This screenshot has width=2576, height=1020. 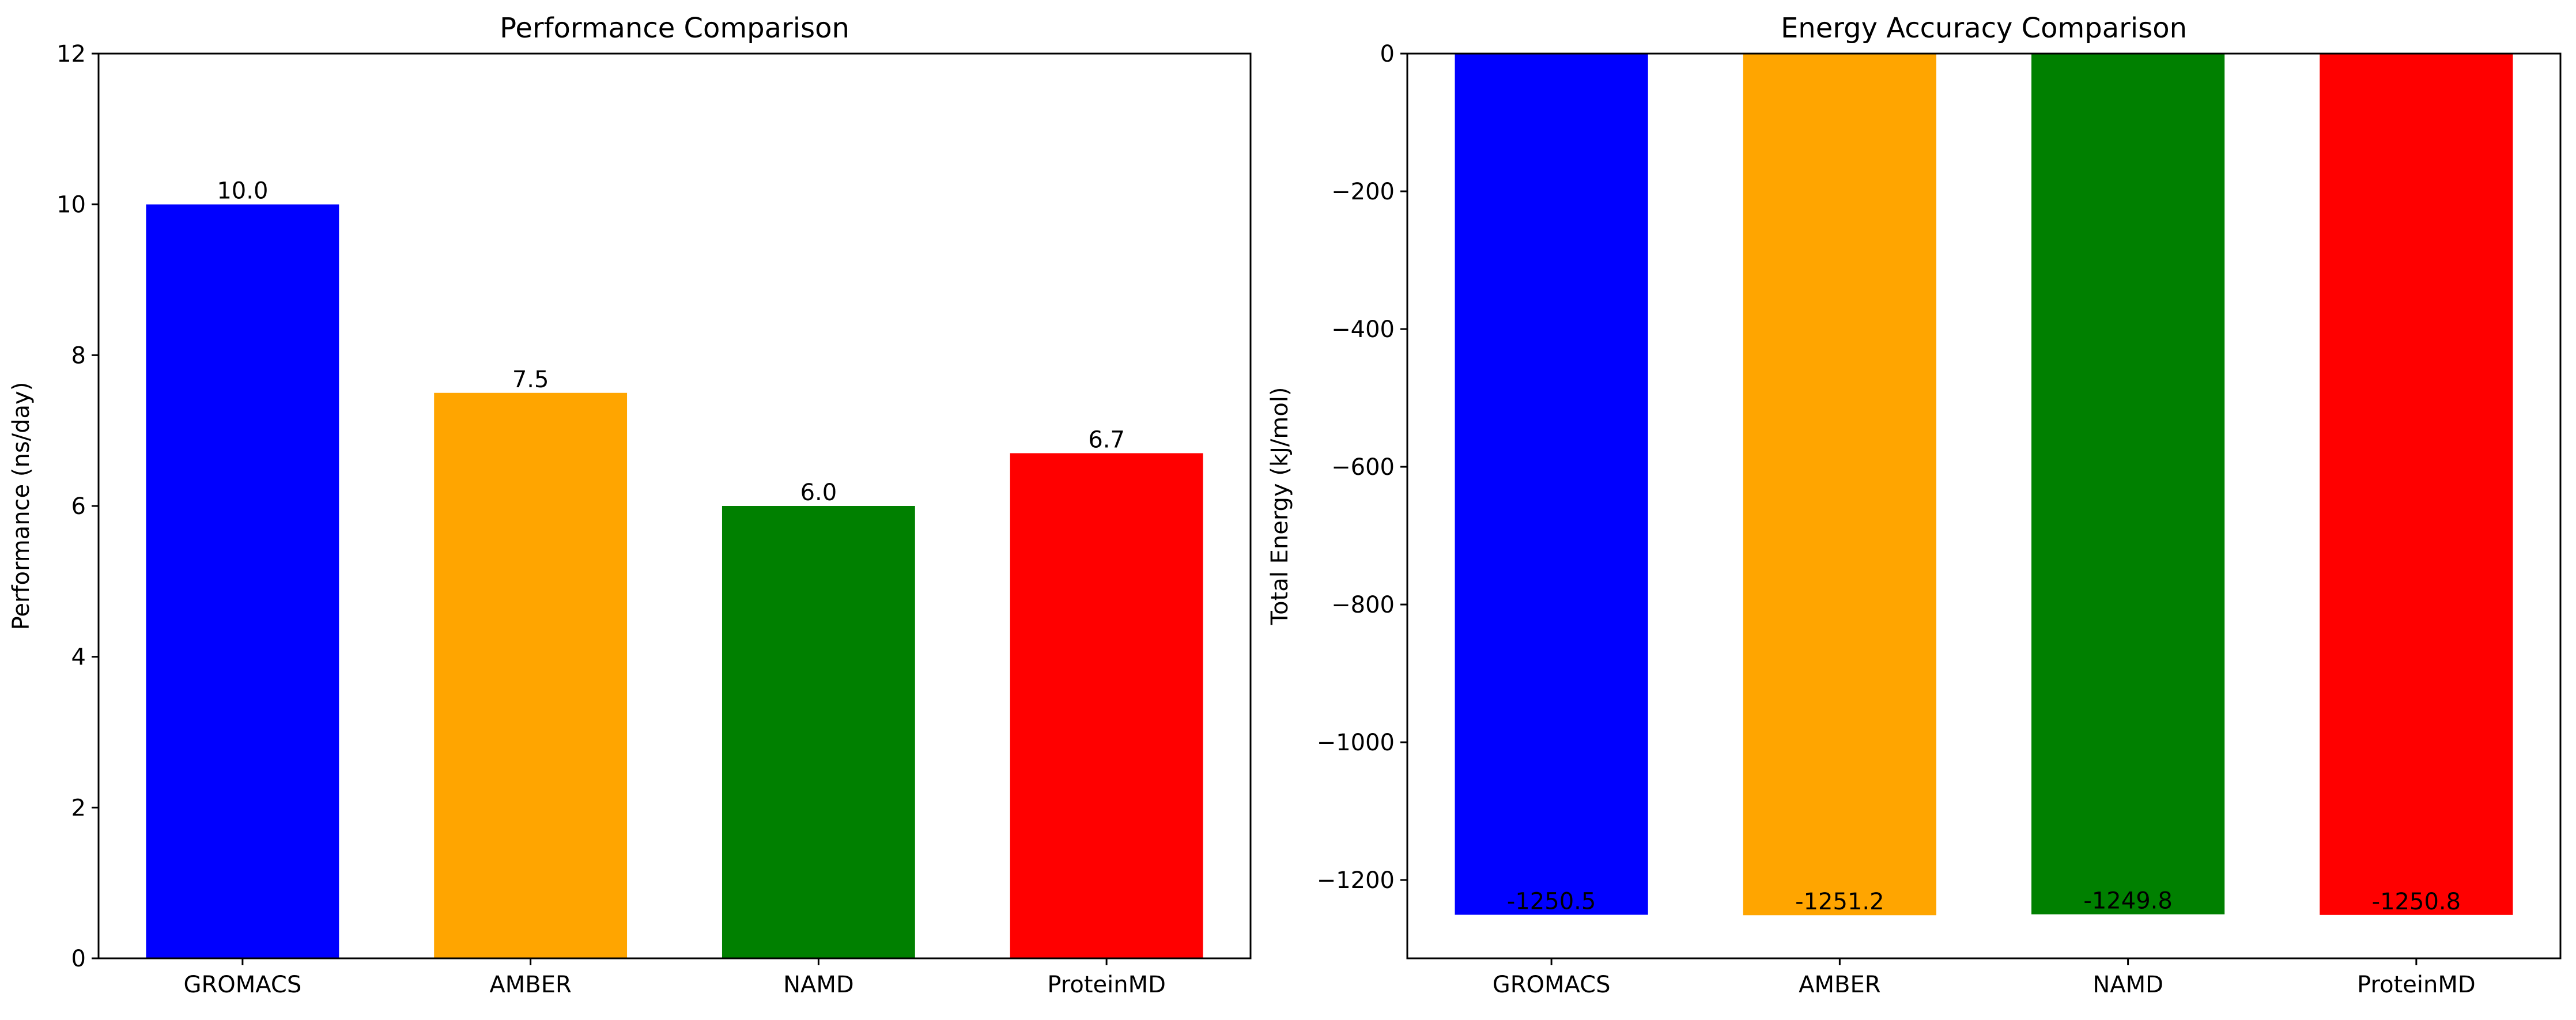 I want to click on energy-xtick-label: NAMD, so click(x=2127, y=985).